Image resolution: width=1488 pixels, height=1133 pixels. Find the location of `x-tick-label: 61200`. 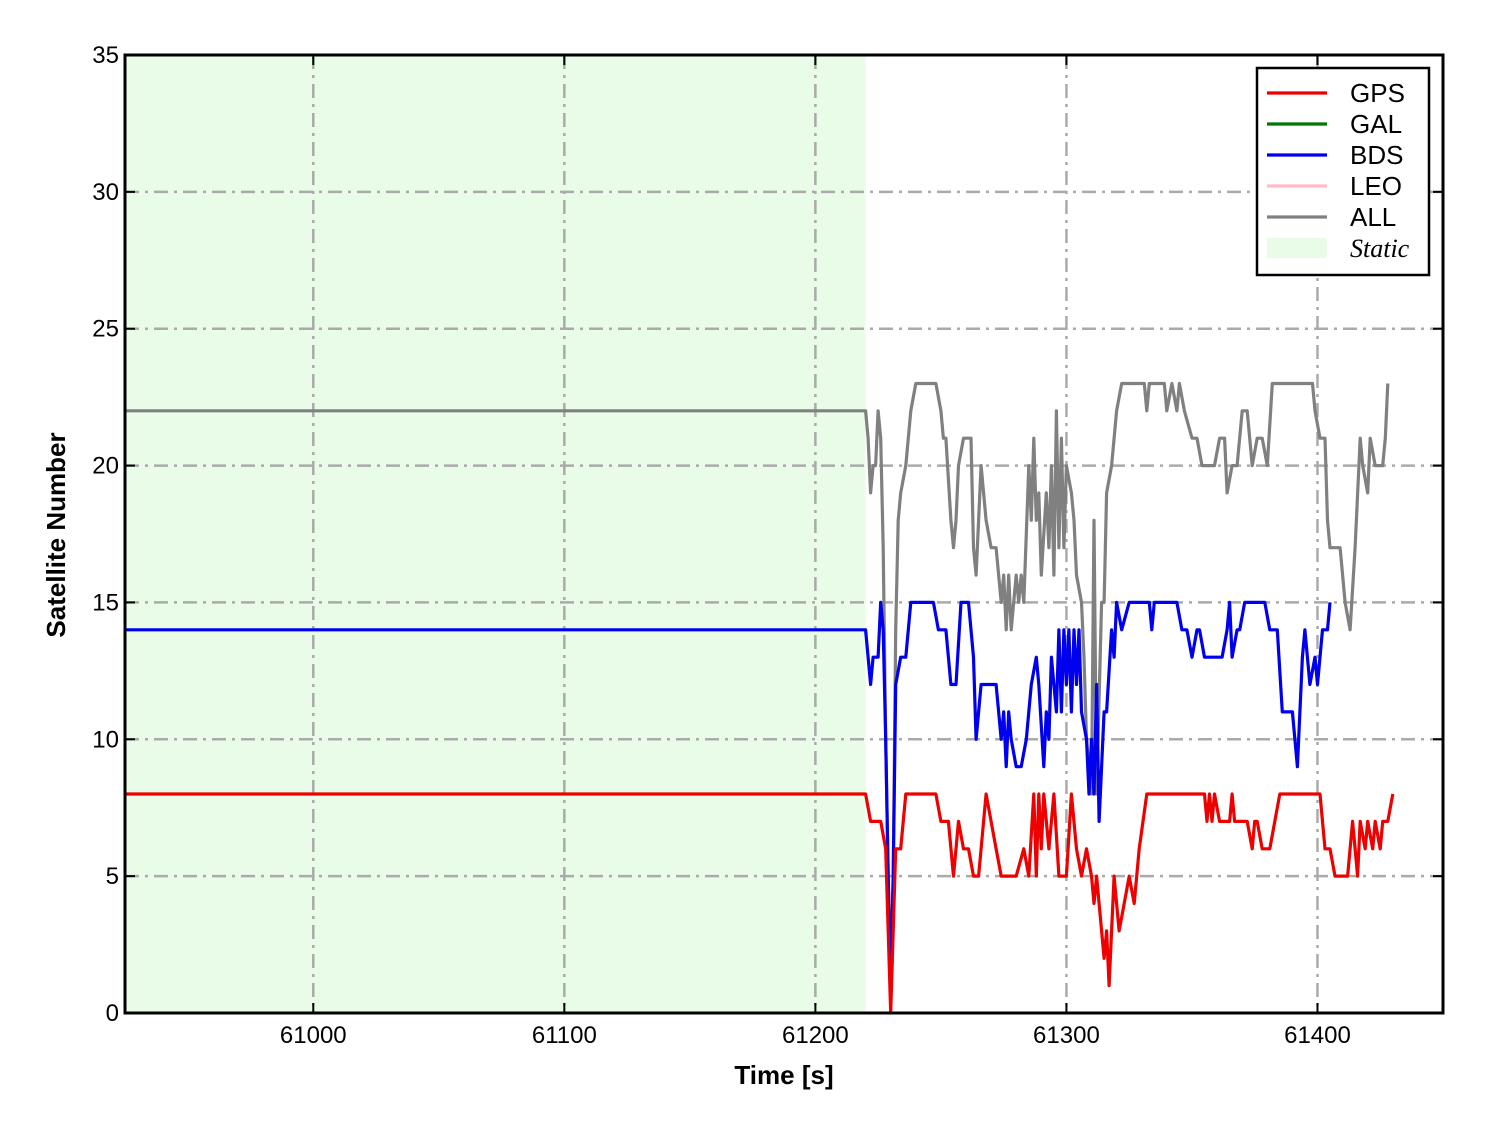

x-tick-label: 61200 is located at coordinates (815, 1035).